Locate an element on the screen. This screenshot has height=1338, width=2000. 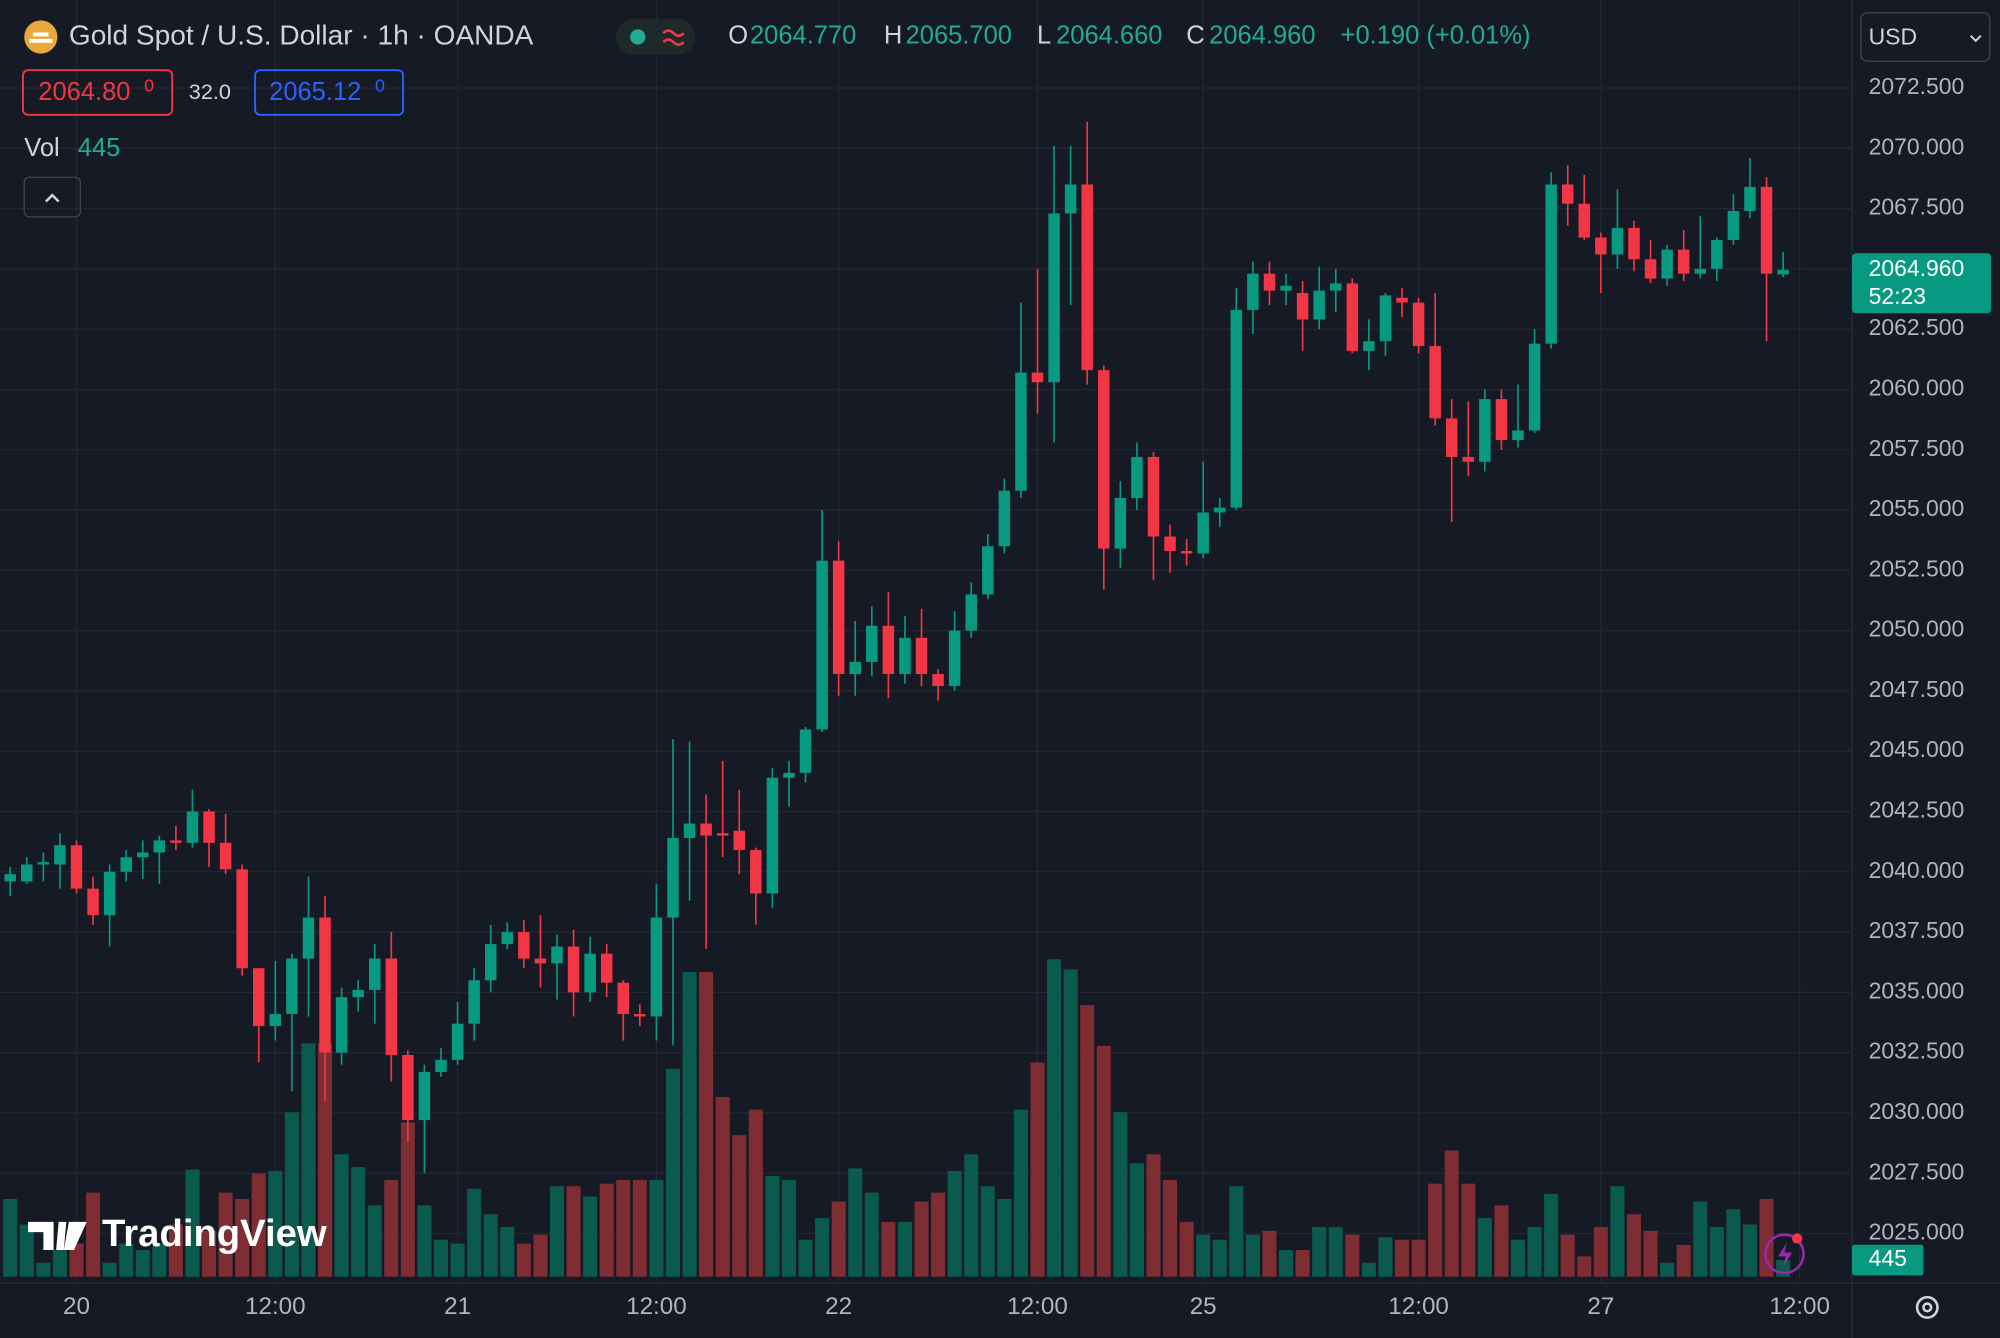
alert-icon is located at coordinates (1784, 1254).